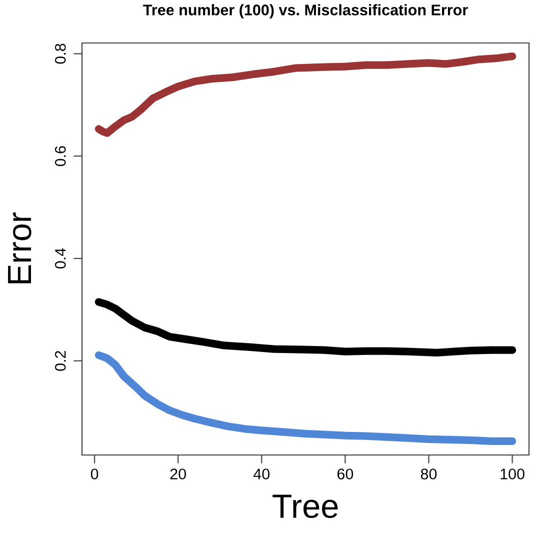  Describe the element at coordinates (345, 474) in the screenshot. I see `x-tick-label: 60` at that location.